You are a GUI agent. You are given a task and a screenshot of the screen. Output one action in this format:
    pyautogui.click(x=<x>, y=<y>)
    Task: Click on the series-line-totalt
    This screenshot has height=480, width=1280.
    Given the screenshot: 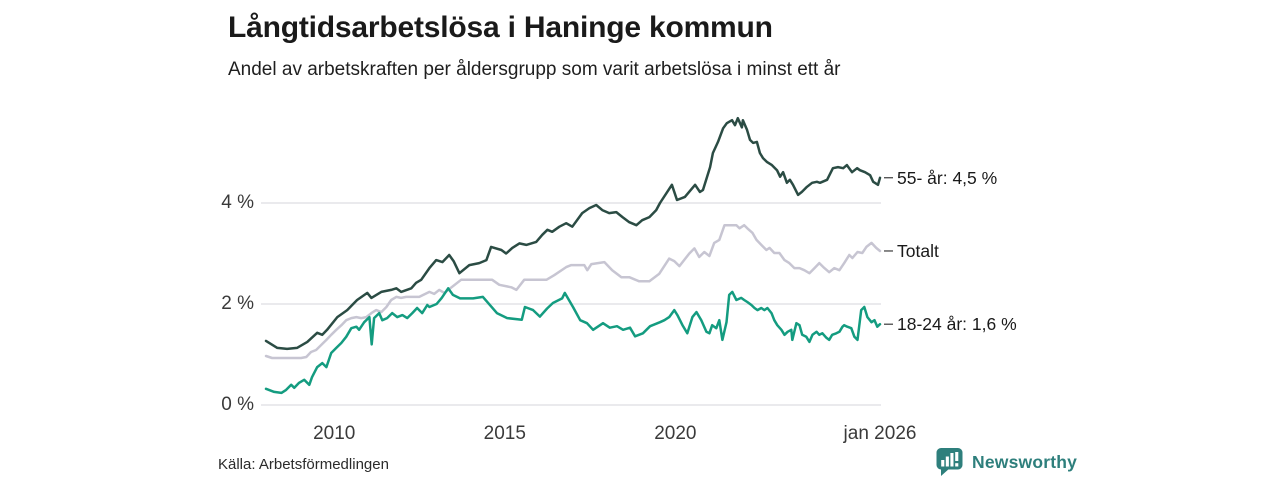 What is the action you would take?
    pyautogui.click(x=573, y=291)
    